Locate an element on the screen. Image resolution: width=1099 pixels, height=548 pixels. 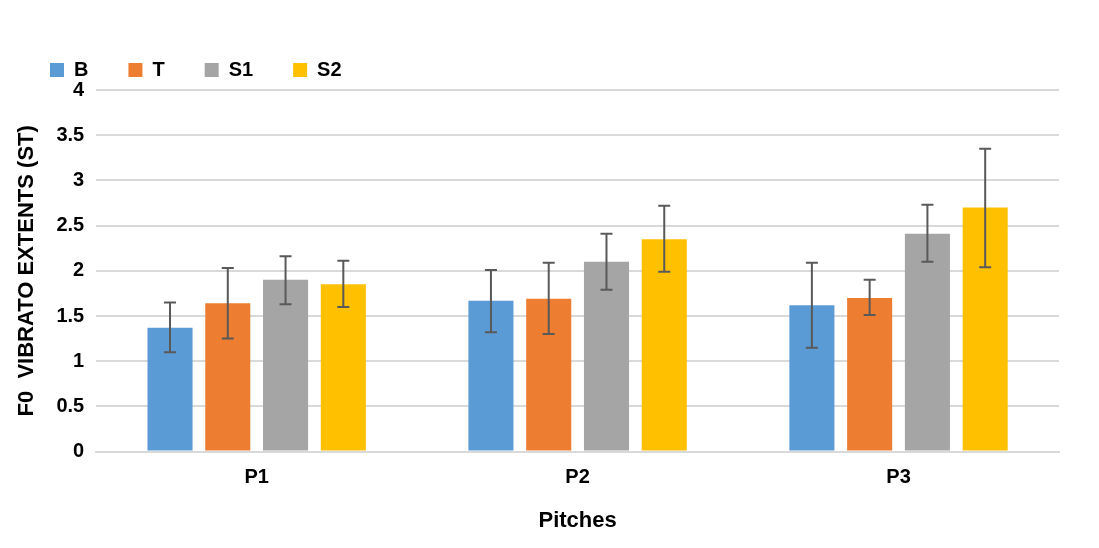
x-tick-label: P2 is located at coordinates (577, 476).